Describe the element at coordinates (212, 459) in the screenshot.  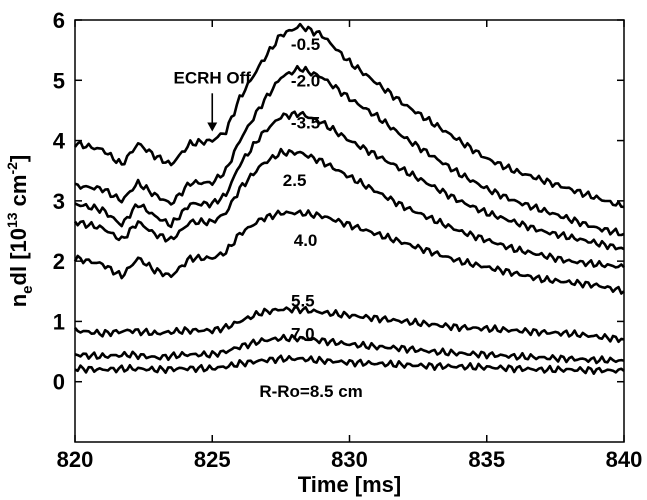
I see `x-tick-label: 825` at that location.